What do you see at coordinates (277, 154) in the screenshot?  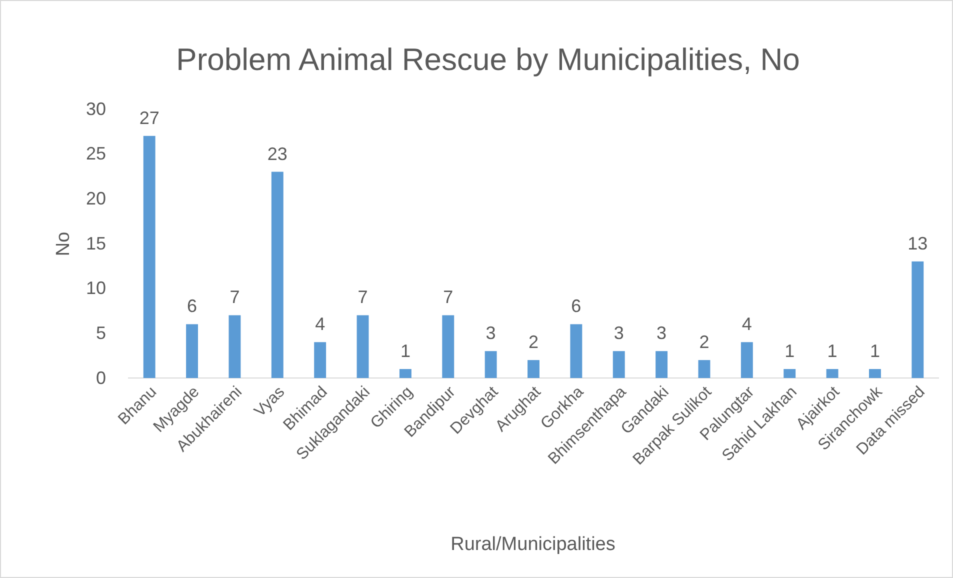 I see `data-label: 23` at bounding box center [277, 154].